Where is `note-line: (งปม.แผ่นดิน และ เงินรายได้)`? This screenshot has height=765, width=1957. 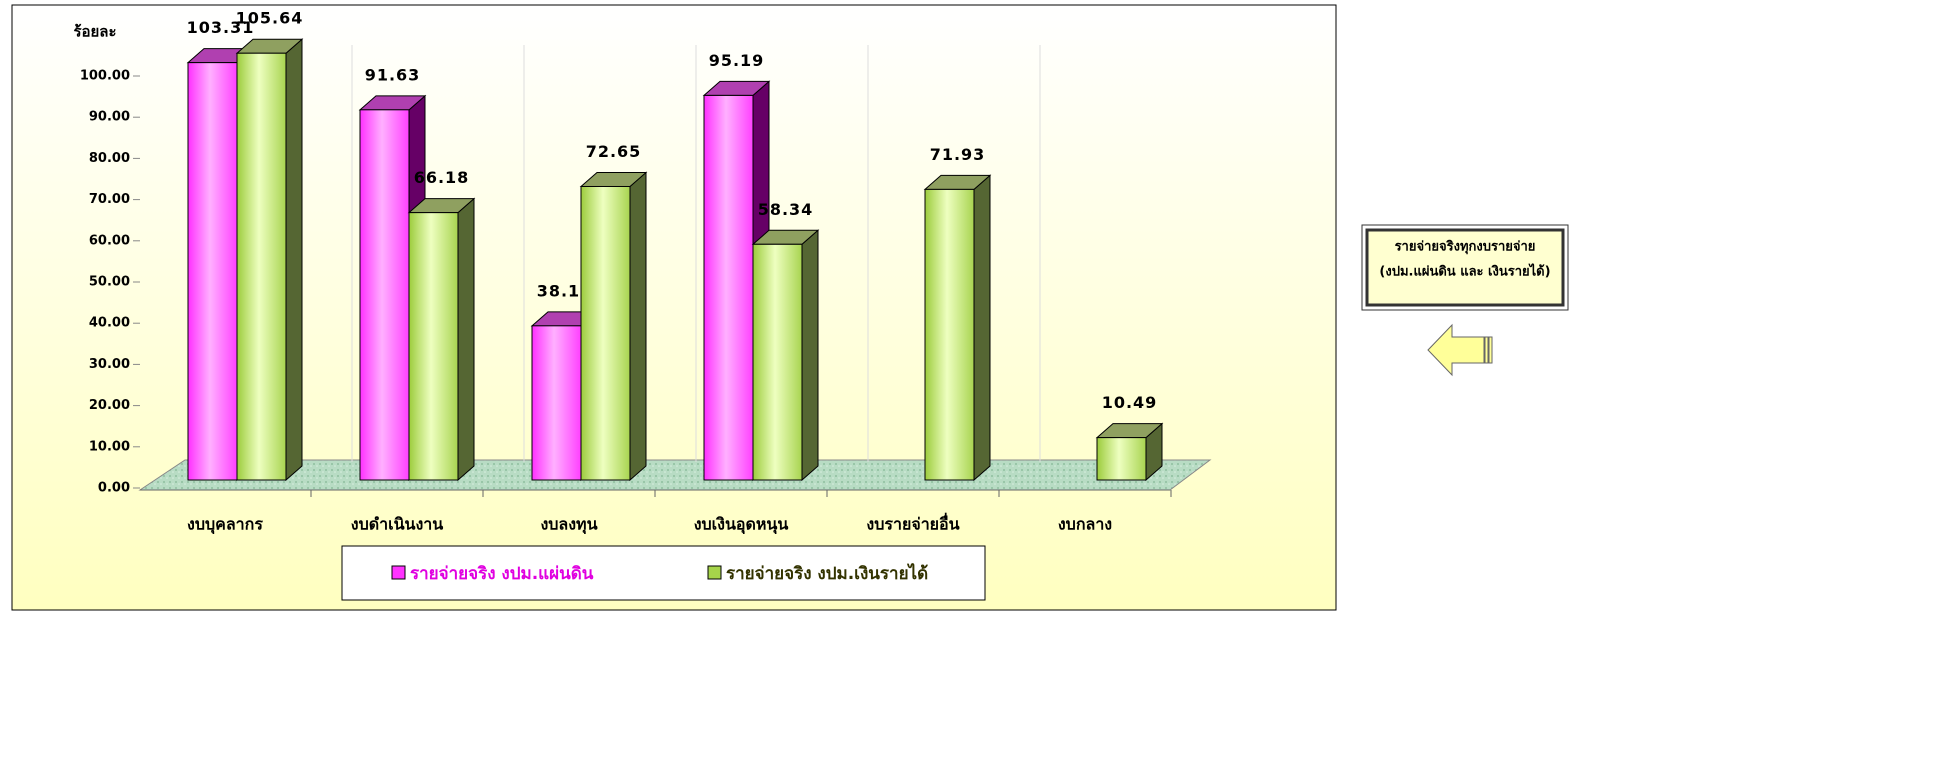 note-line: (งปม.แผ่นดิน และ เงินรายได้) is located at coordinates (1464, 271).